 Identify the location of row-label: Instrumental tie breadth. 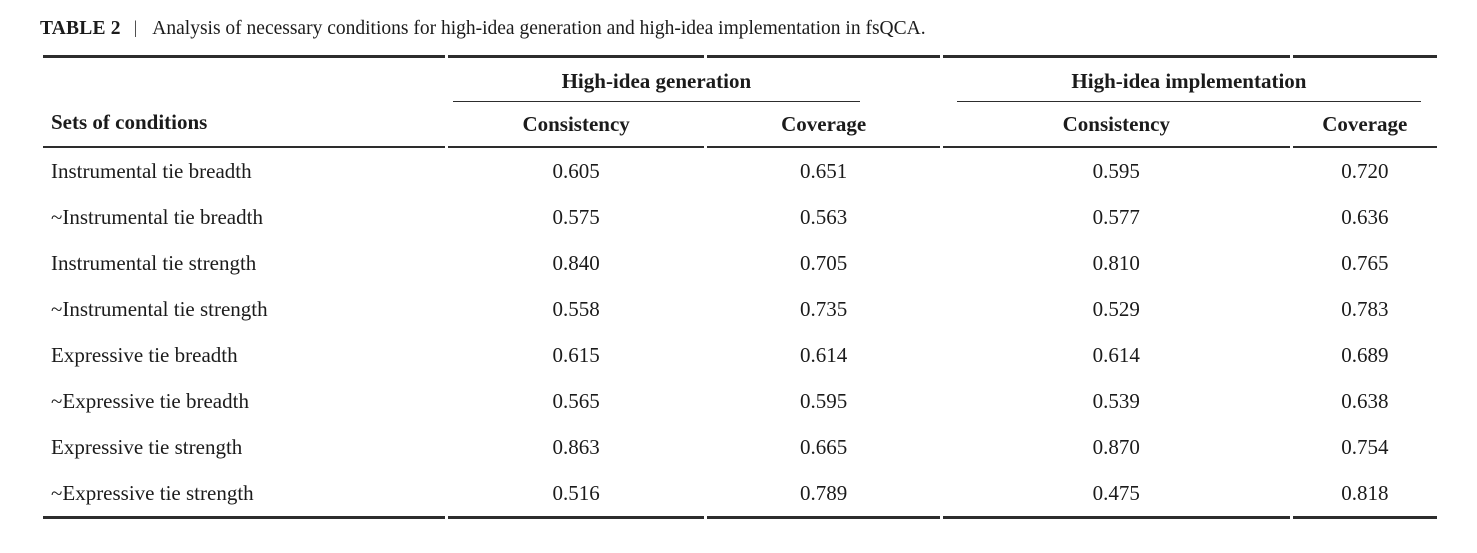
(151, 170).